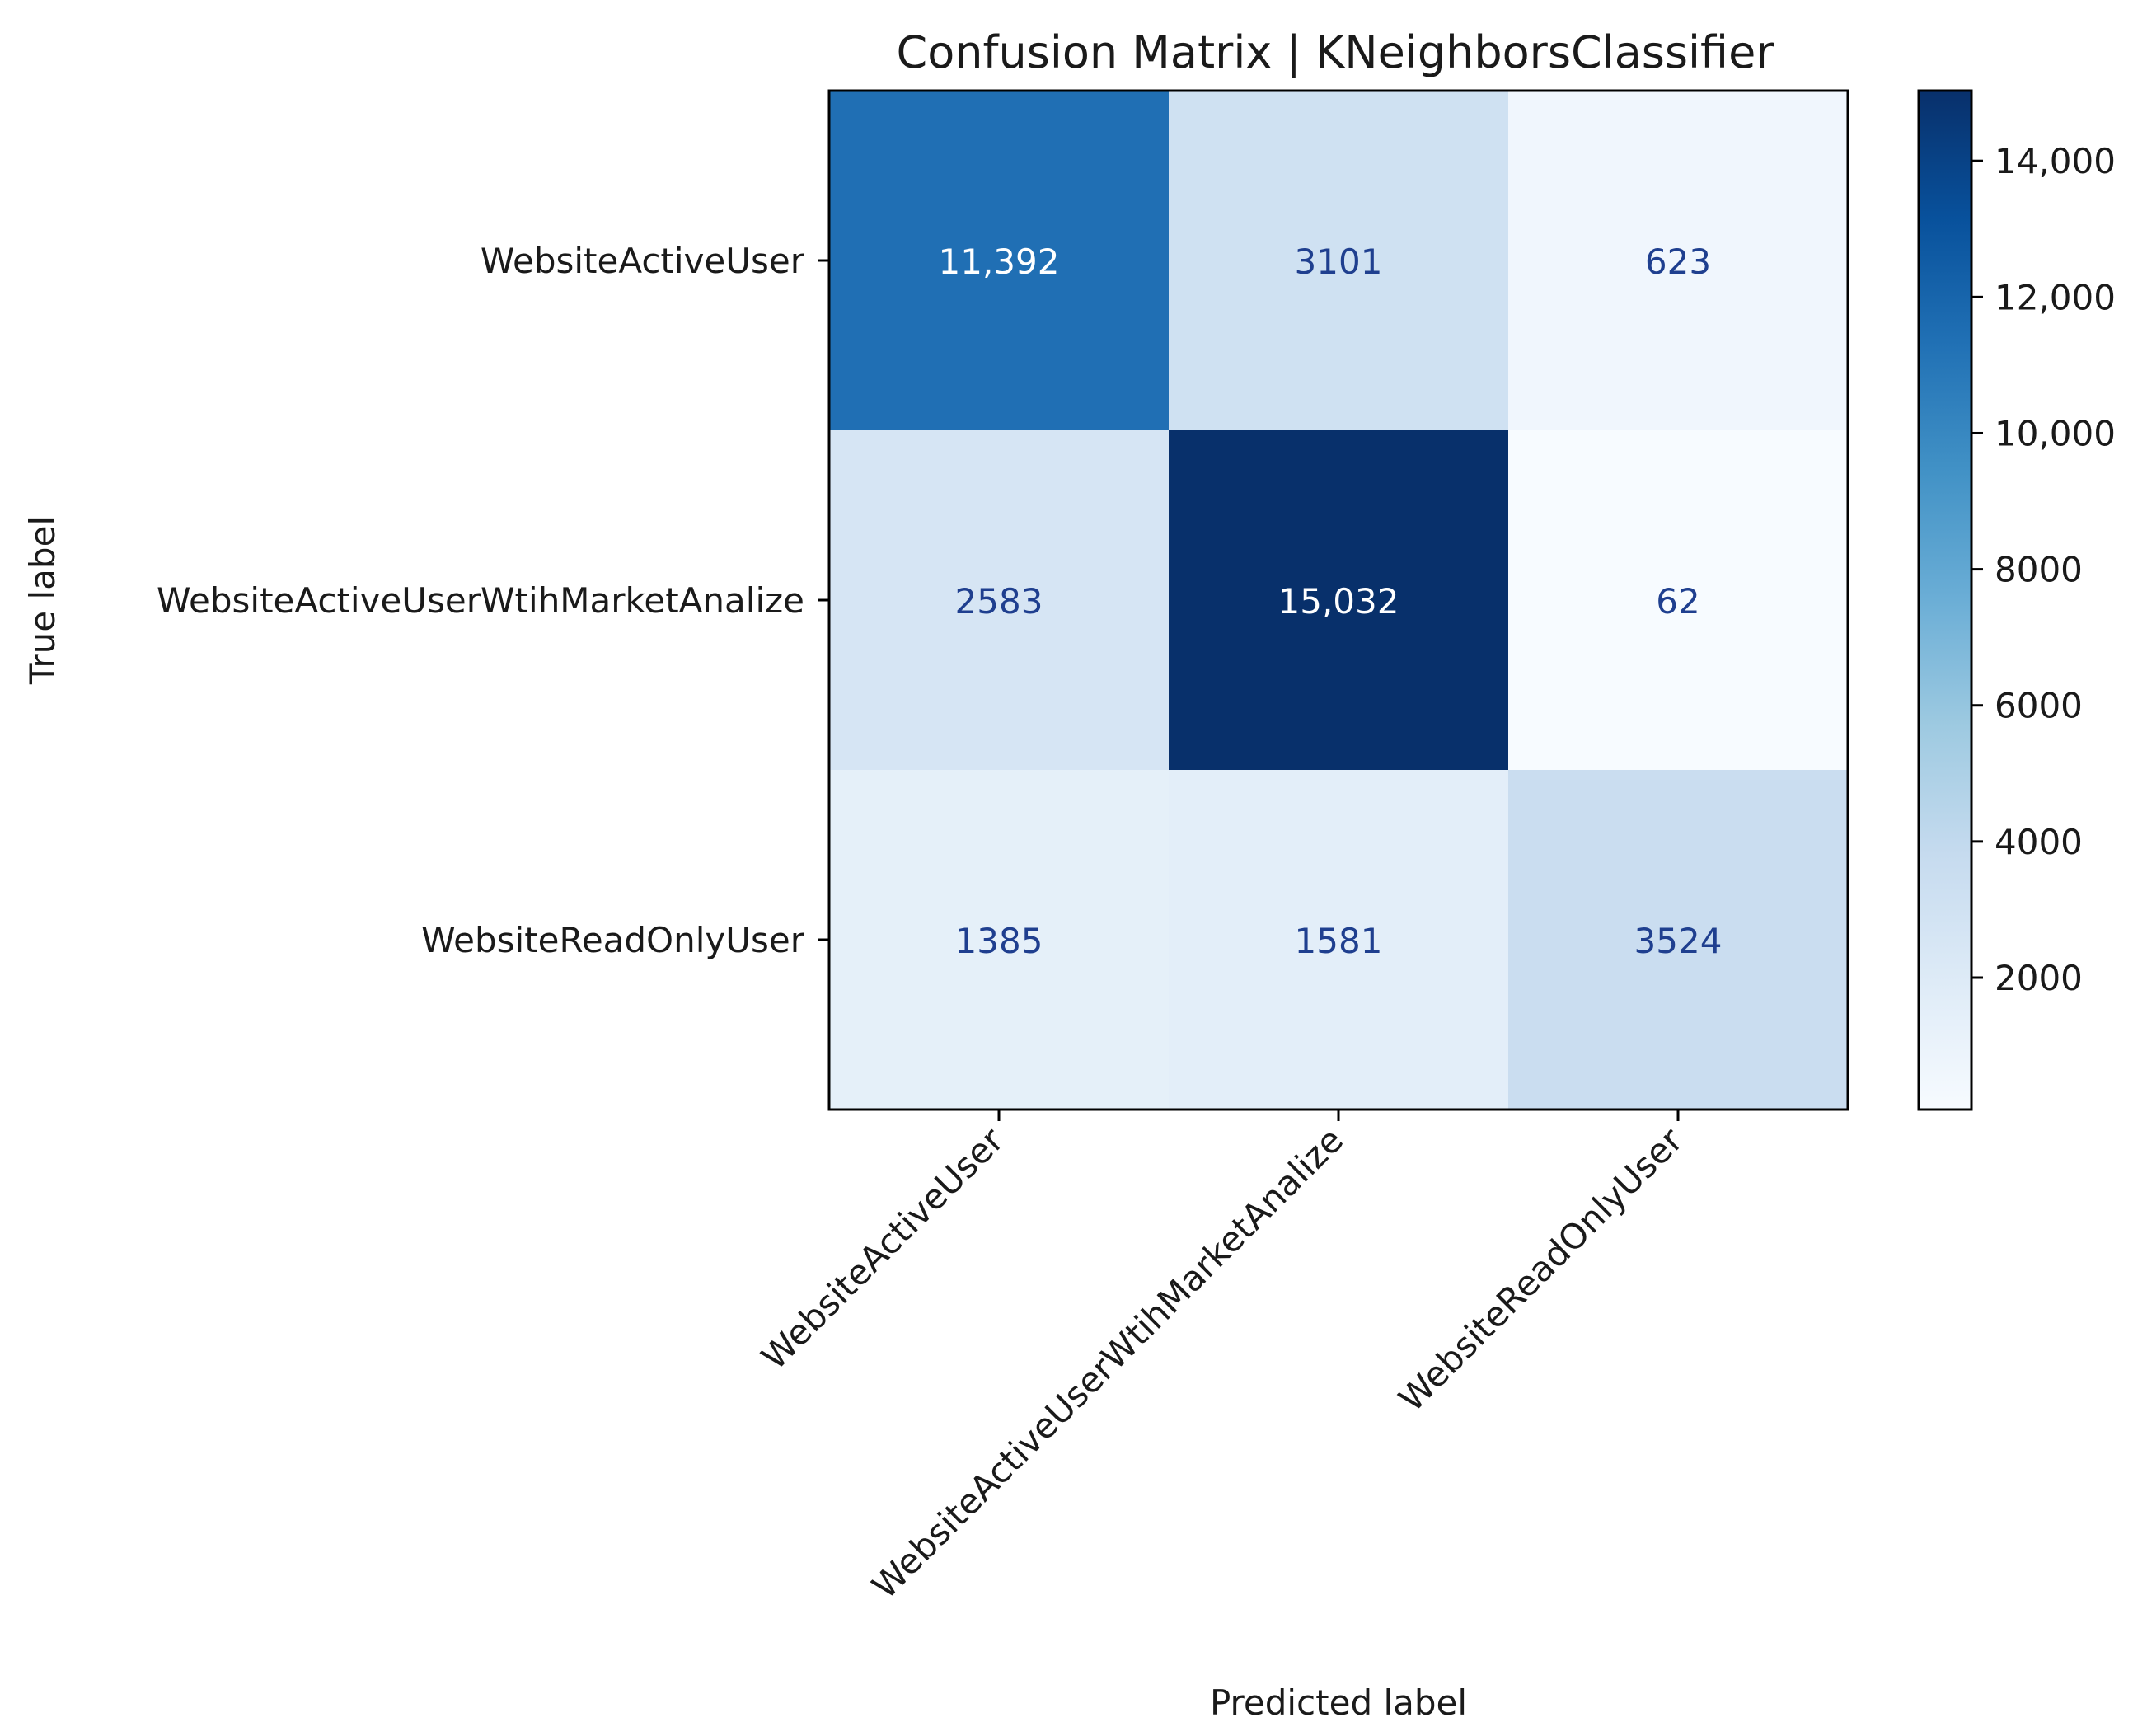 This screenshot has width=2133, height=1736. Describe the element at coordinates (1945, 600) in the screenshot. I see `colorbar` at that location.